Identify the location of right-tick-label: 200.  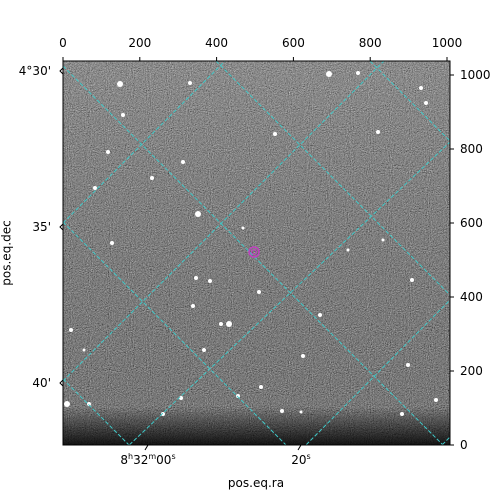
(471, 371).